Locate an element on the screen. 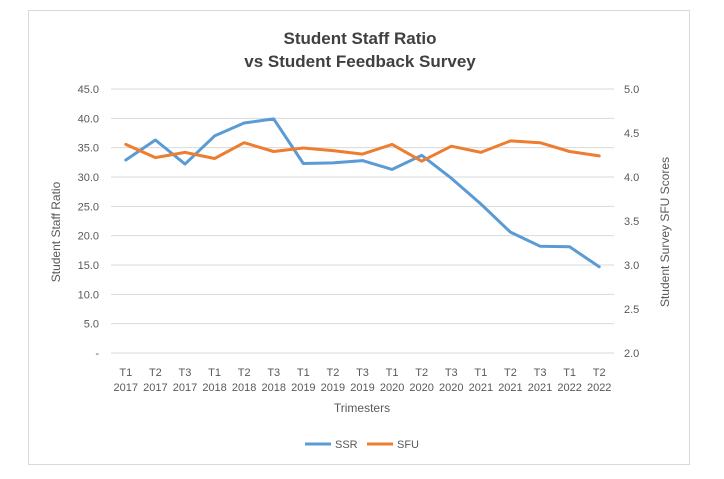  left-tick-label: 25.0 is located at coordinates (88, 207).